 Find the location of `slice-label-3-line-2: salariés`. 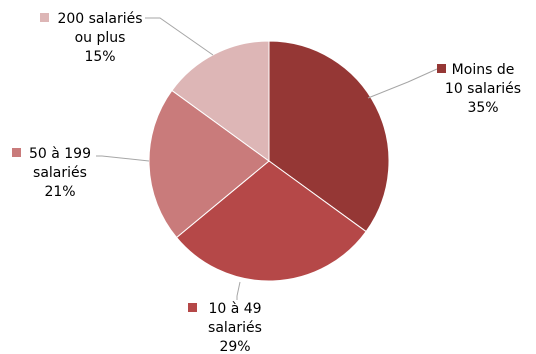

slice-label-3-line-2: salariés is located at coordinates (60, 173).